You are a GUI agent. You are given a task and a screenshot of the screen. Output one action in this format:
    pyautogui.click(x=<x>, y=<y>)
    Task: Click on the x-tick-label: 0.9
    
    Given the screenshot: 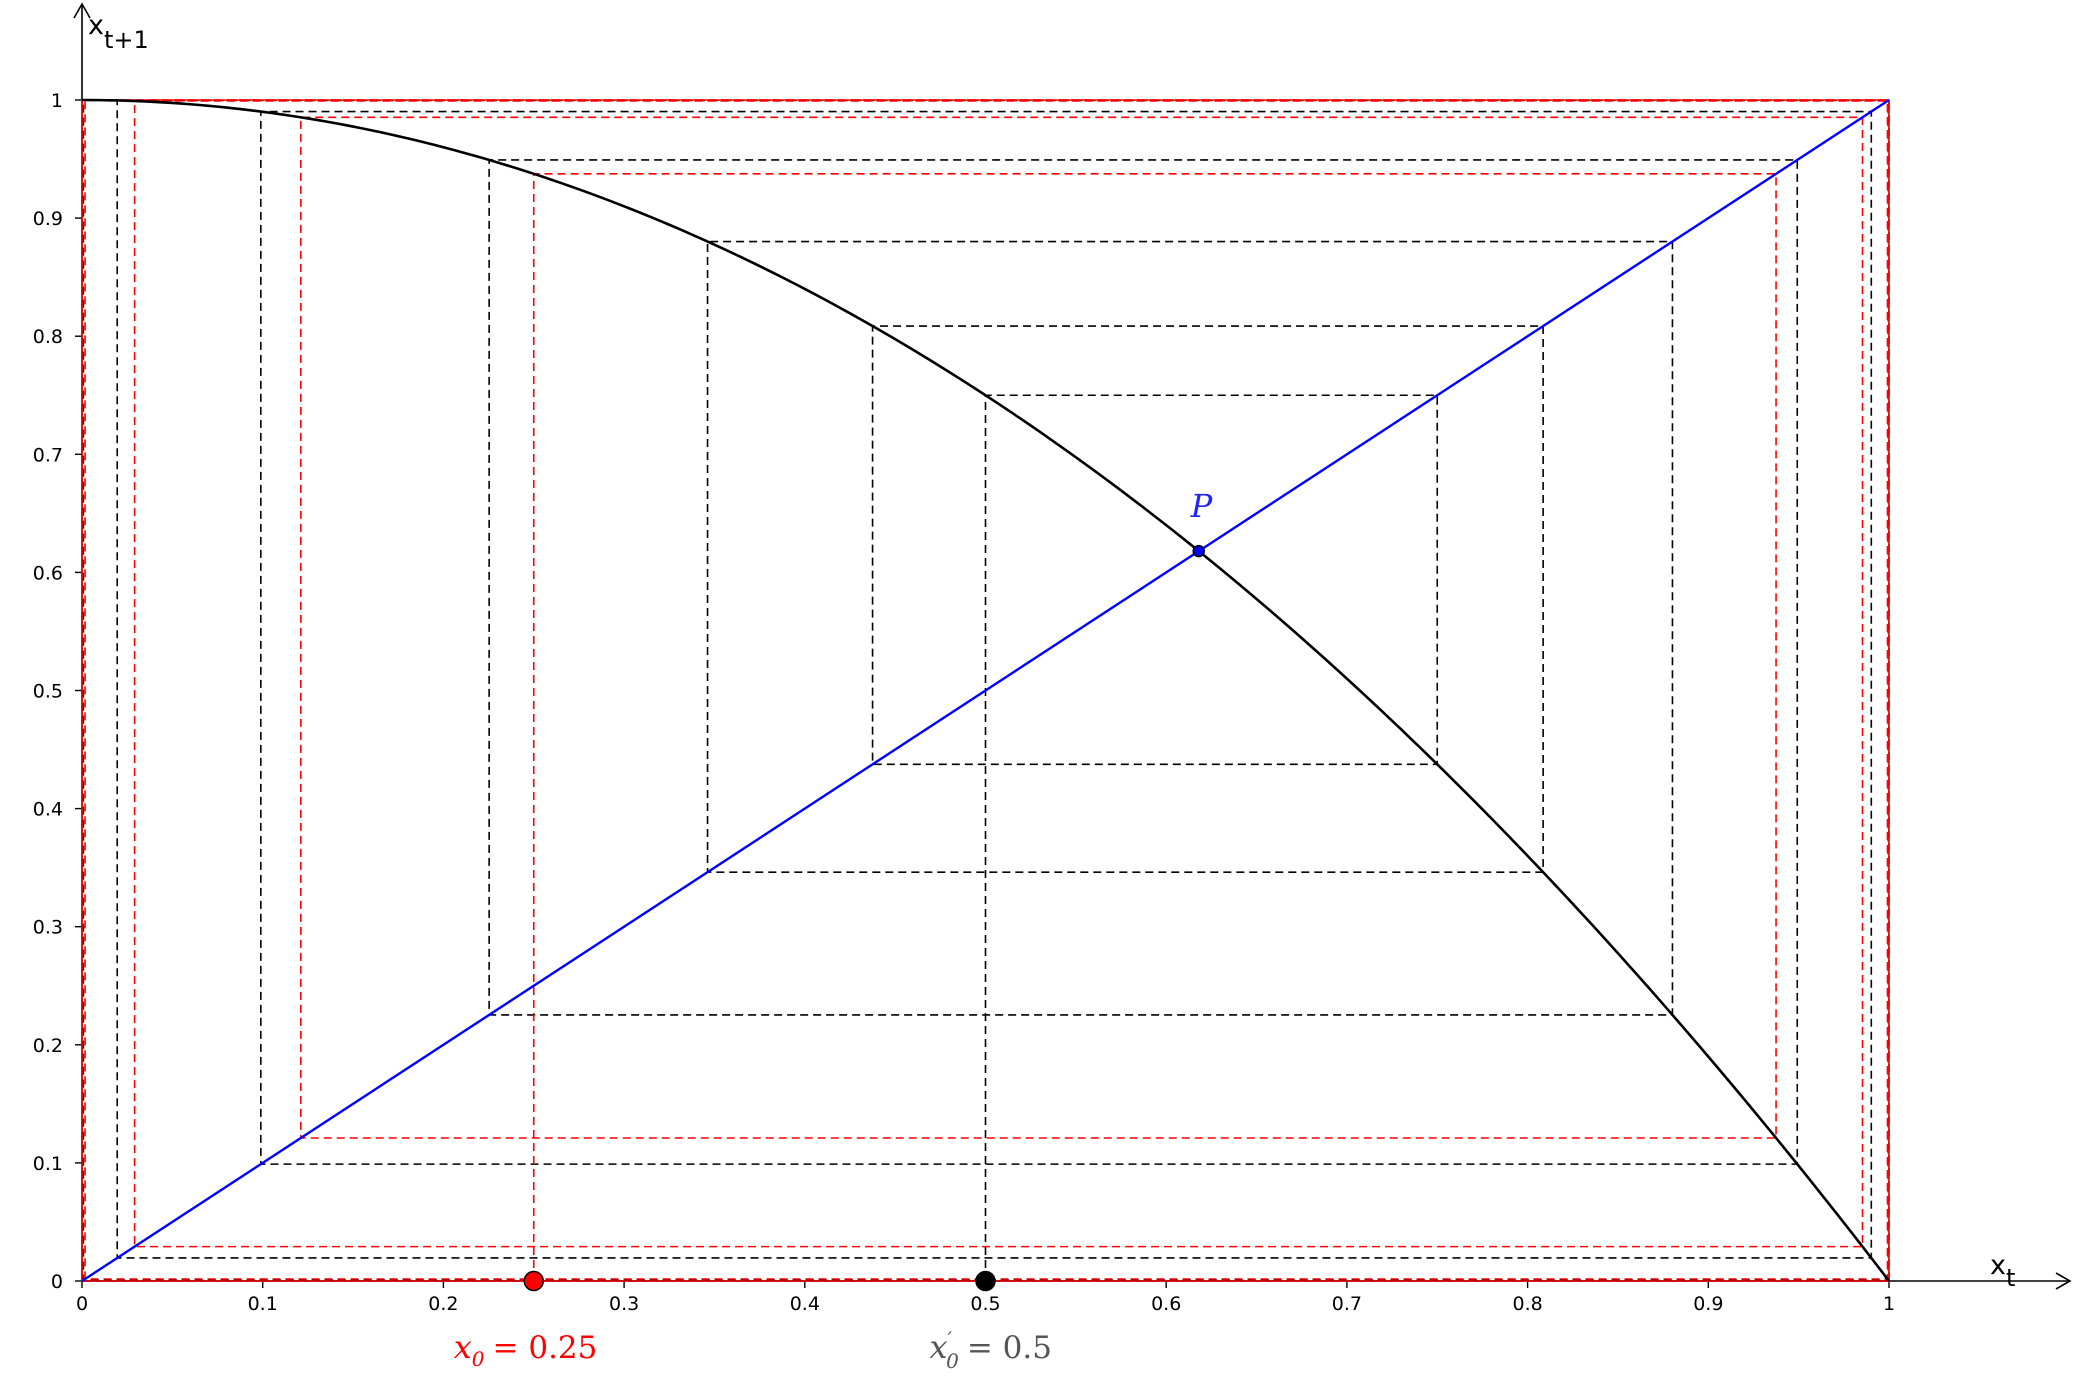 What is the action you would take?
    pyautogui.click(x=1708, y=1304)
    